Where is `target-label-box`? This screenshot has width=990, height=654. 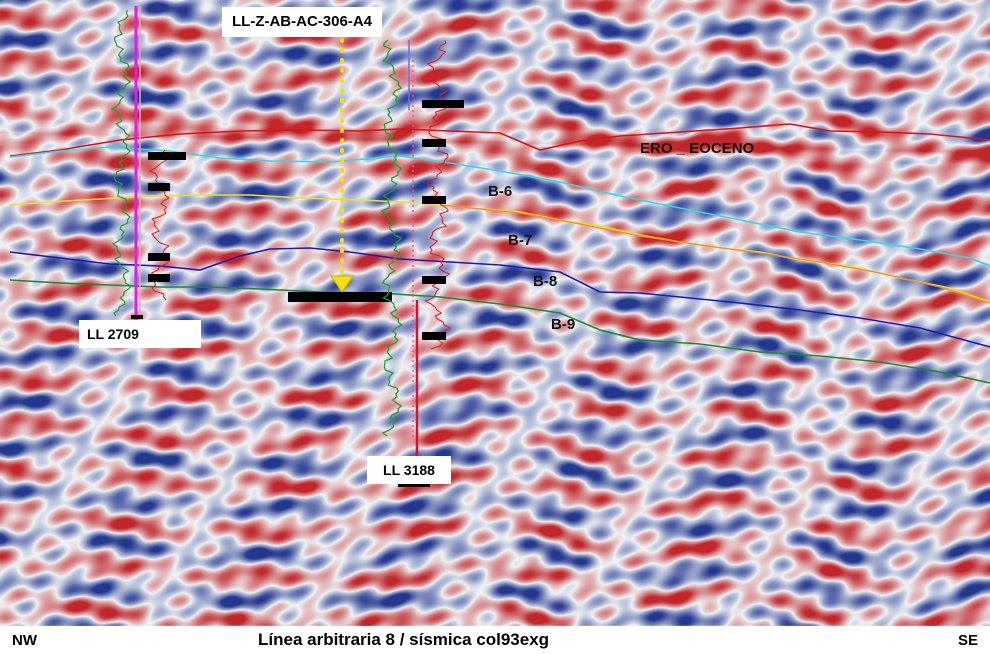
target-label-box is located at coordinates (340, 297).